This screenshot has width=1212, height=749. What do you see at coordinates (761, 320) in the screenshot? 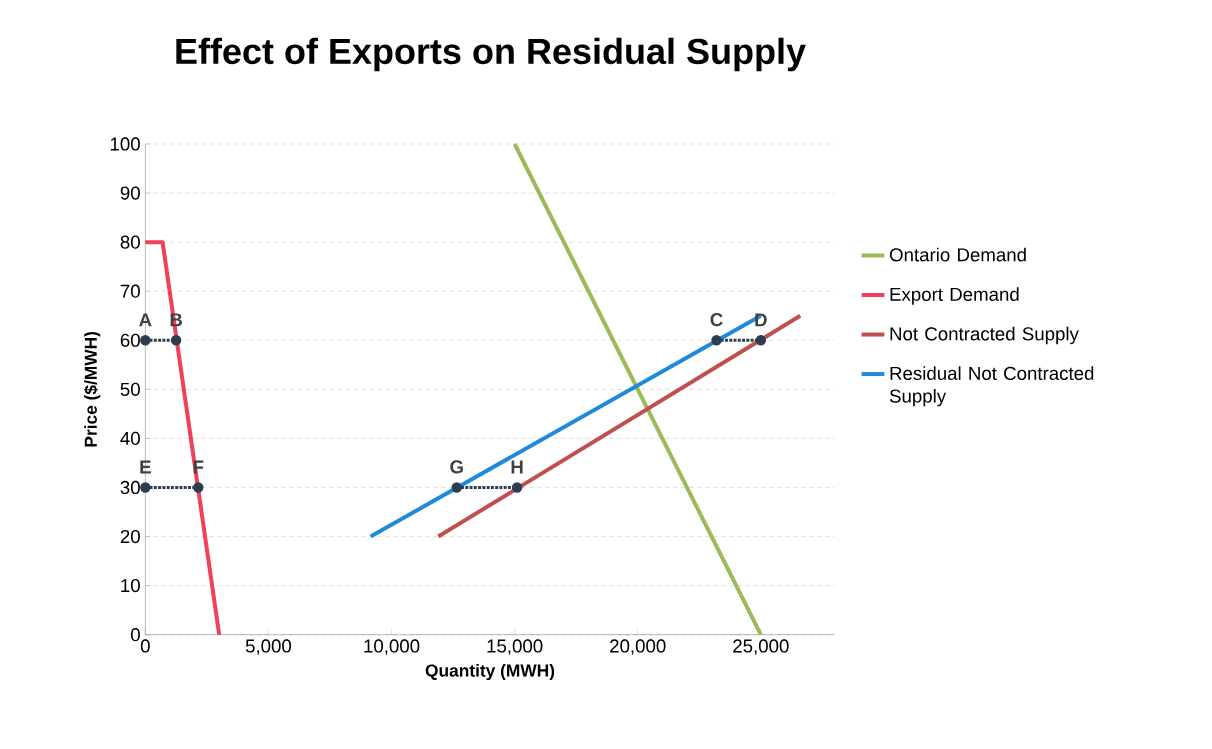
I see `annotation: D` at bounding box center [761, 320].